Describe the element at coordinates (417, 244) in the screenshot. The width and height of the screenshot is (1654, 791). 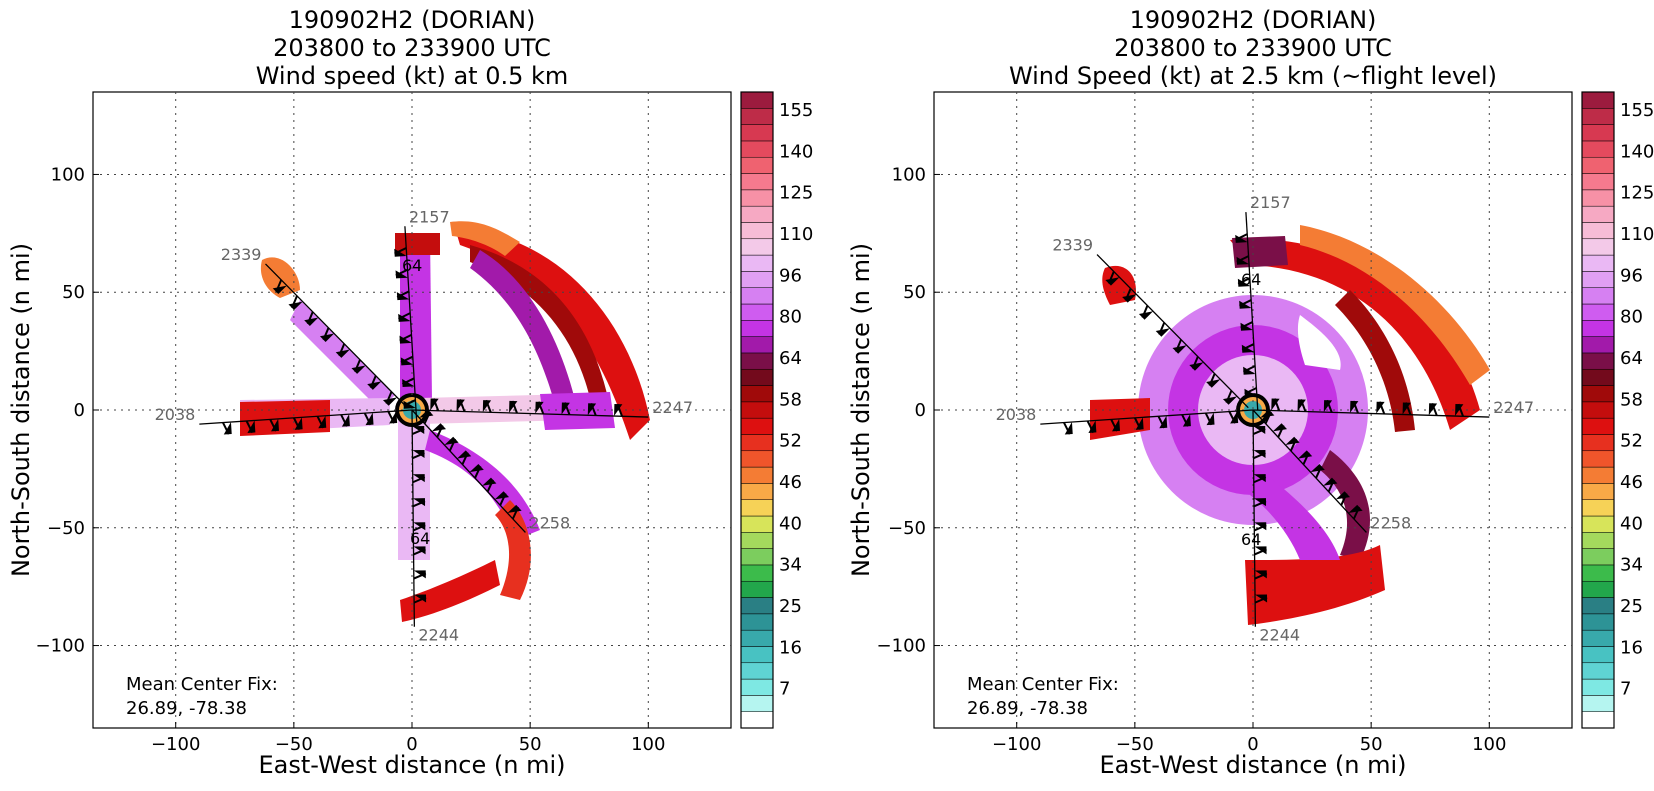
I see `wind-band-north-red` at that location.